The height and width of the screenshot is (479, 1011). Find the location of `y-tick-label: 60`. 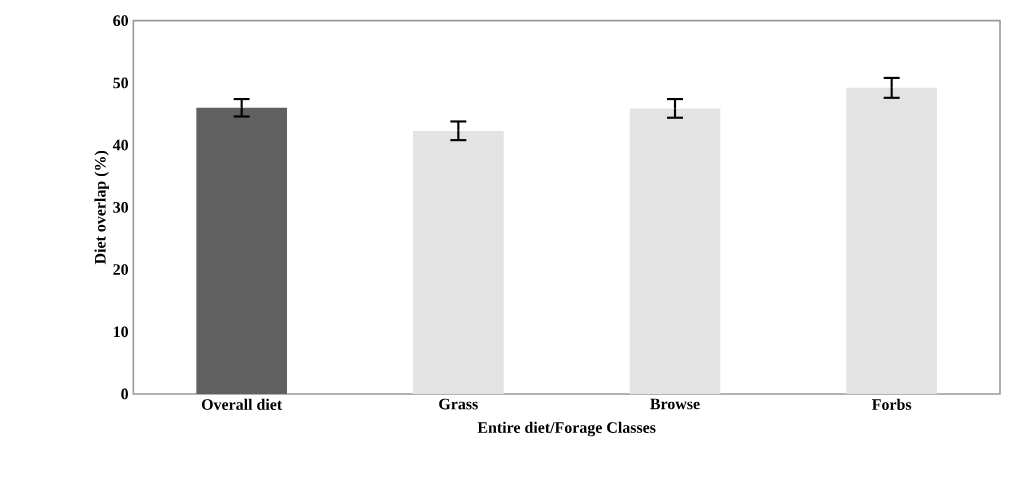

y-tick-label: 60 is located at coordinates (121, 20).